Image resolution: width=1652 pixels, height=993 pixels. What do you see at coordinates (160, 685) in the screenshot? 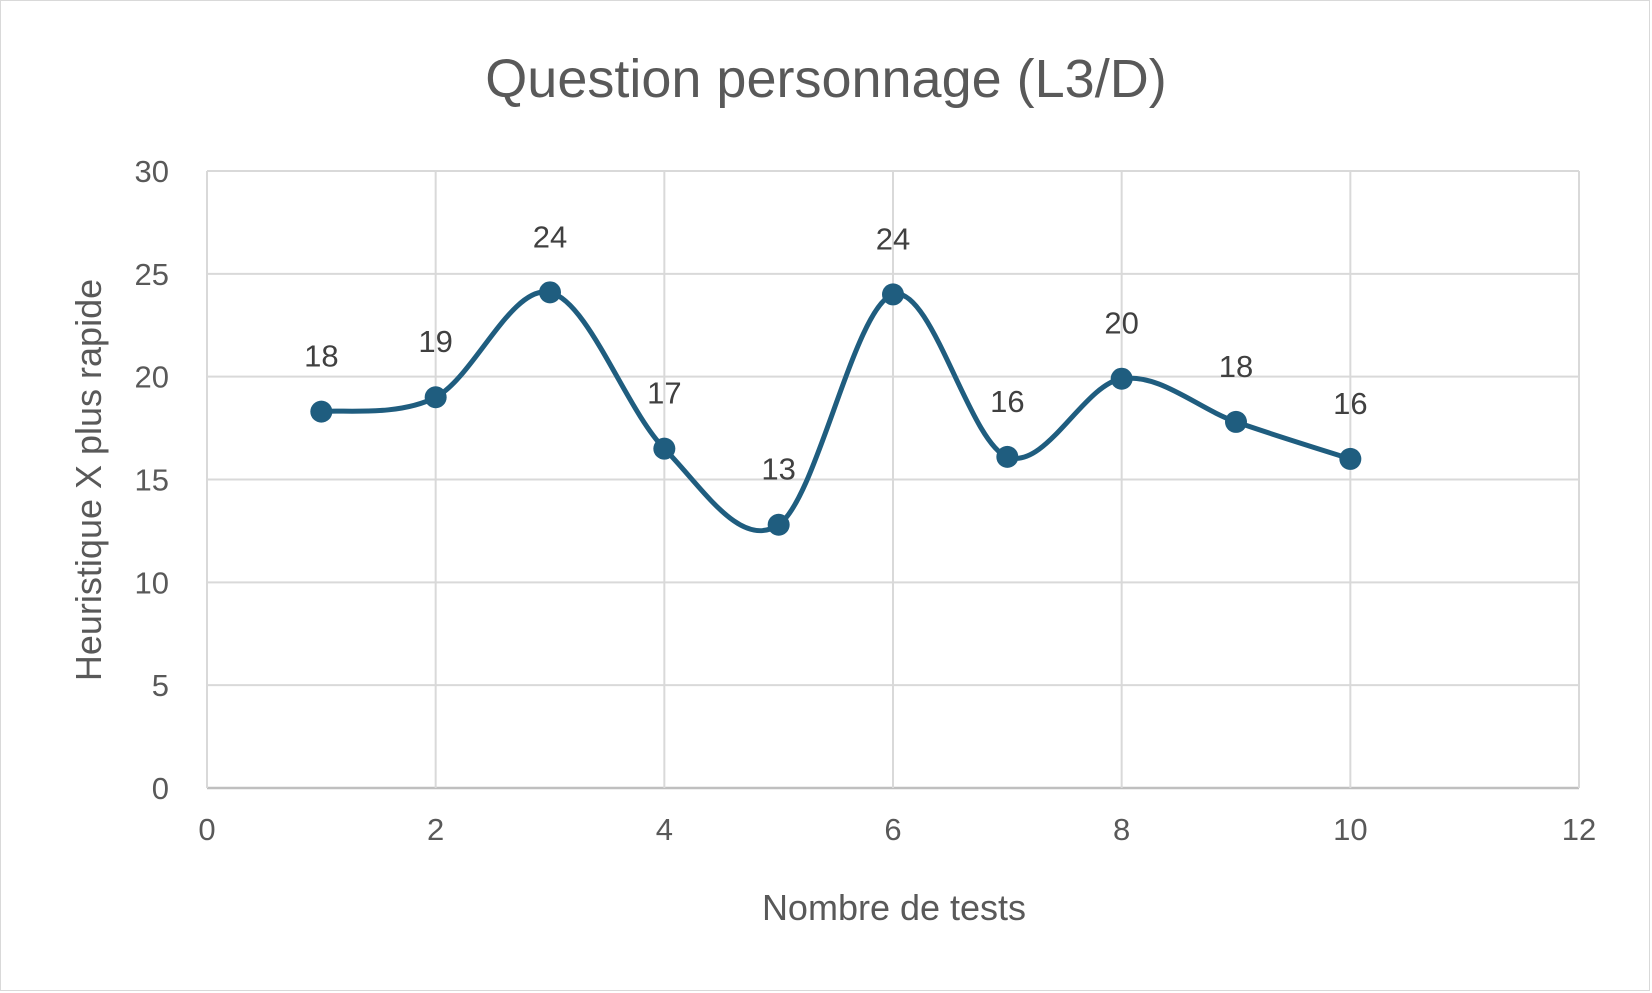
I see `y-tick-label: 5` at bounding box center [160, 685].